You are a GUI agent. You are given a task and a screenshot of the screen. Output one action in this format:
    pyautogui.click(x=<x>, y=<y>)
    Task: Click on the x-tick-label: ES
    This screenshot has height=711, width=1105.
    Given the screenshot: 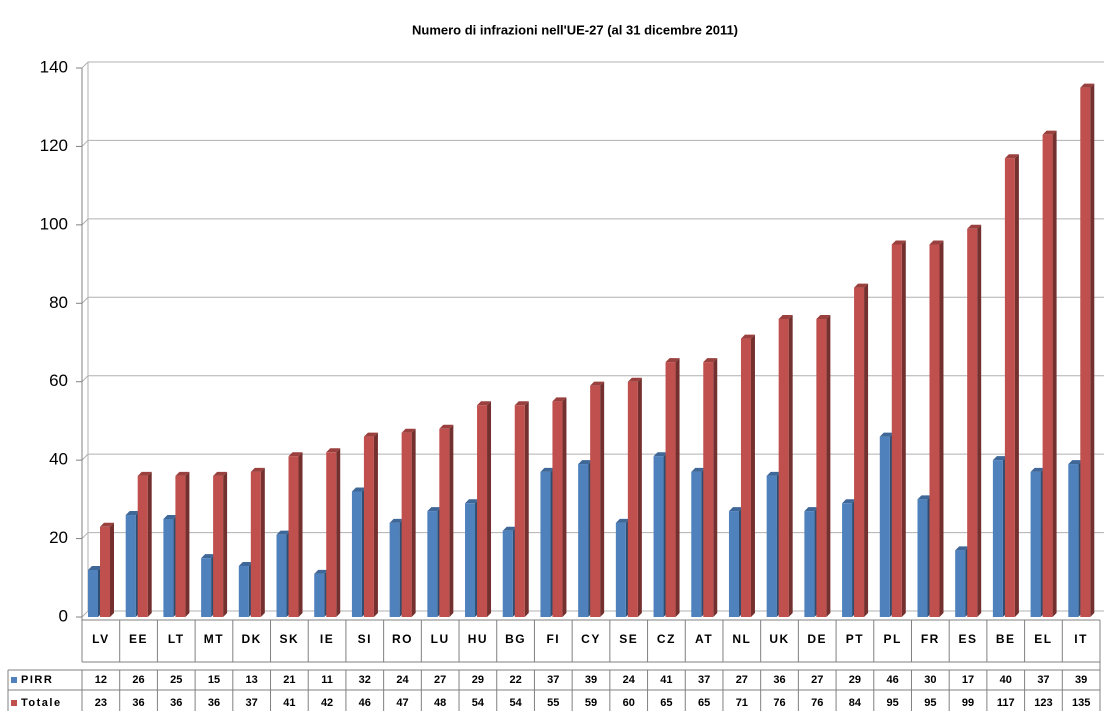 What is the action you would take?
    pyautogui.click(x=968, y=639)
    